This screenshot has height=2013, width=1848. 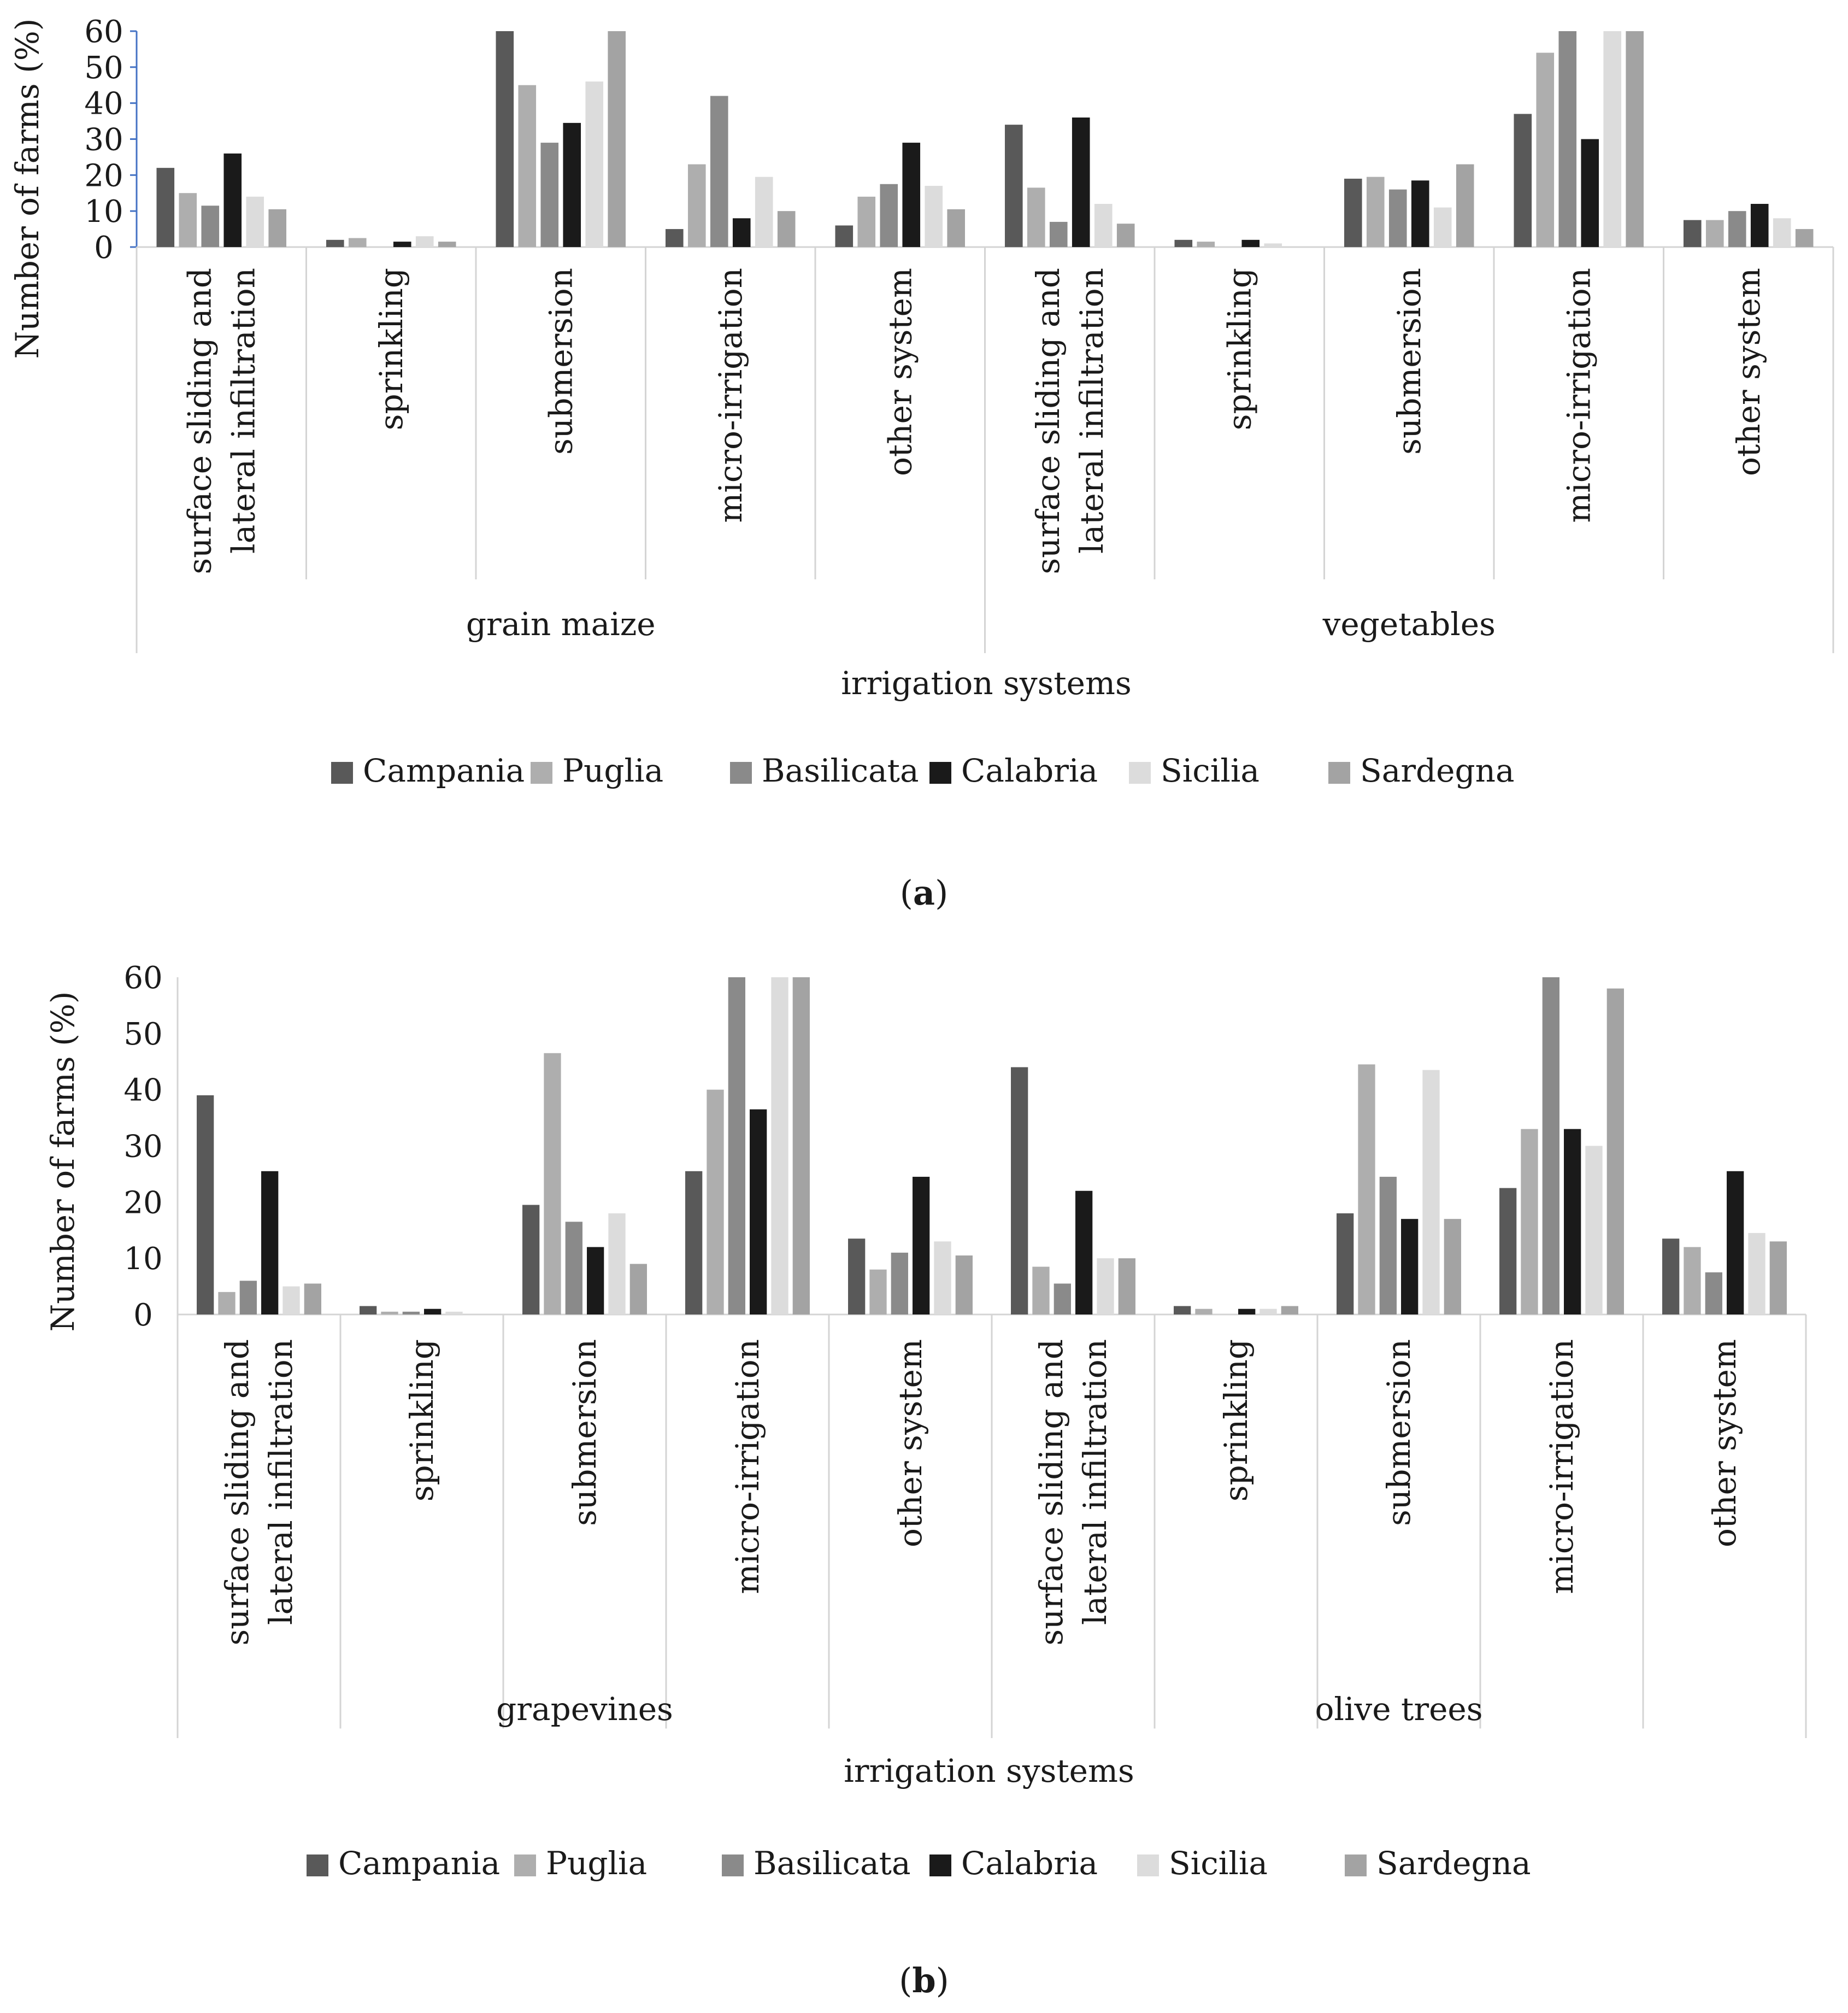 I want to click on legend-label-a-campania: Campania, so click(x=444, y=770).